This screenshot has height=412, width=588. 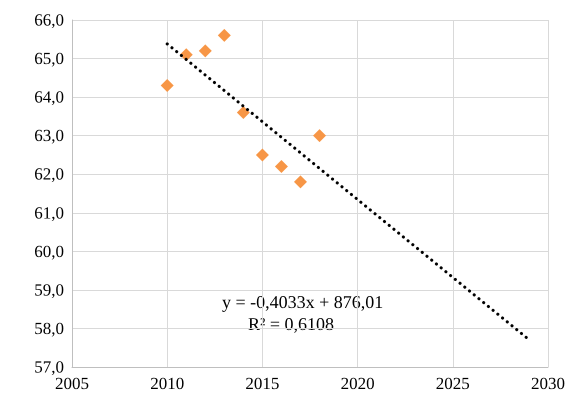 What do you see at coordinates (49, 174) in the screenshot?
I see `y-tick-label: 62,0` at bounding box center [49, 174].